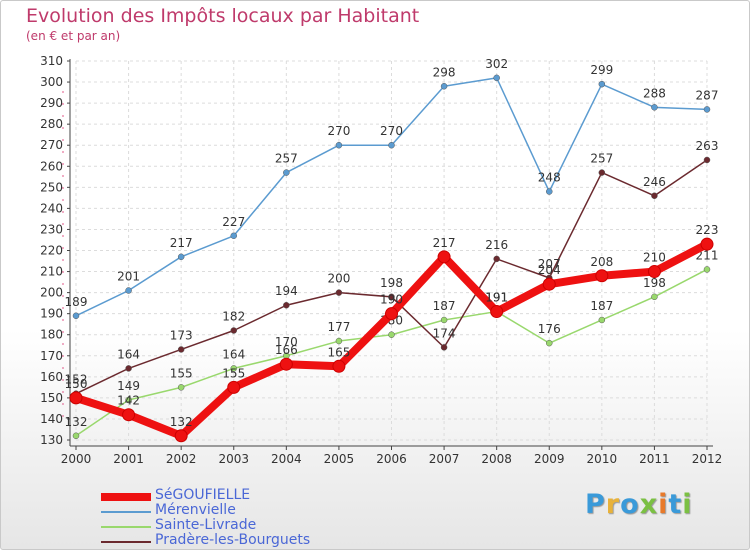  I want to click on data-label: 248, so click(549, 178).